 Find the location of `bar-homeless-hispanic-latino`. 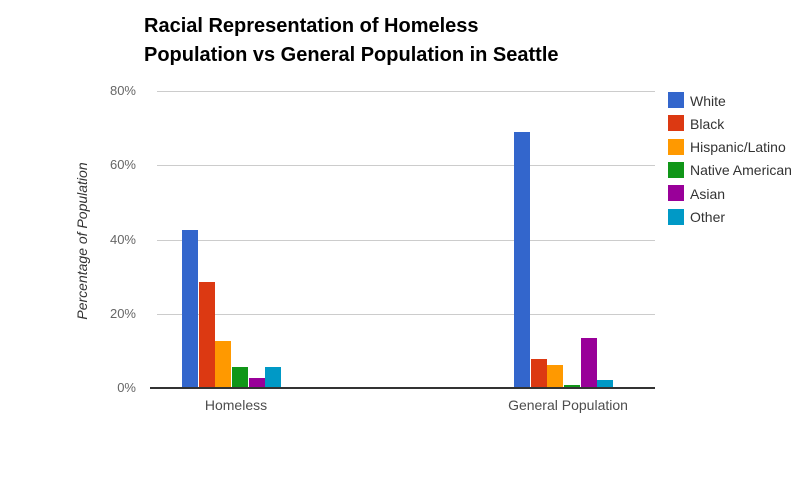

bar-homeless-hispanic-latino is located at coordinates (223, 364).